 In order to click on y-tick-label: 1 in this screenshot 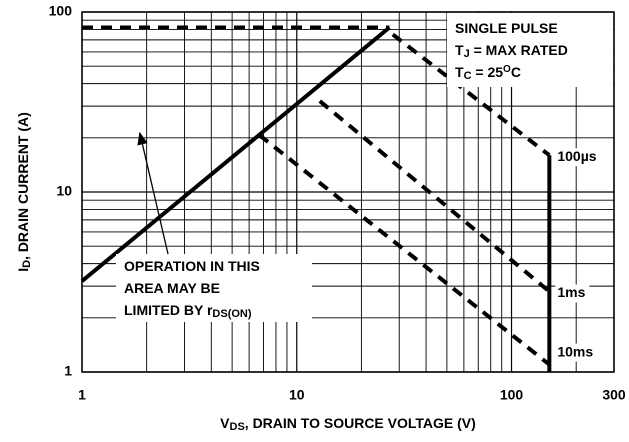, I will do `click(68, 371)`.